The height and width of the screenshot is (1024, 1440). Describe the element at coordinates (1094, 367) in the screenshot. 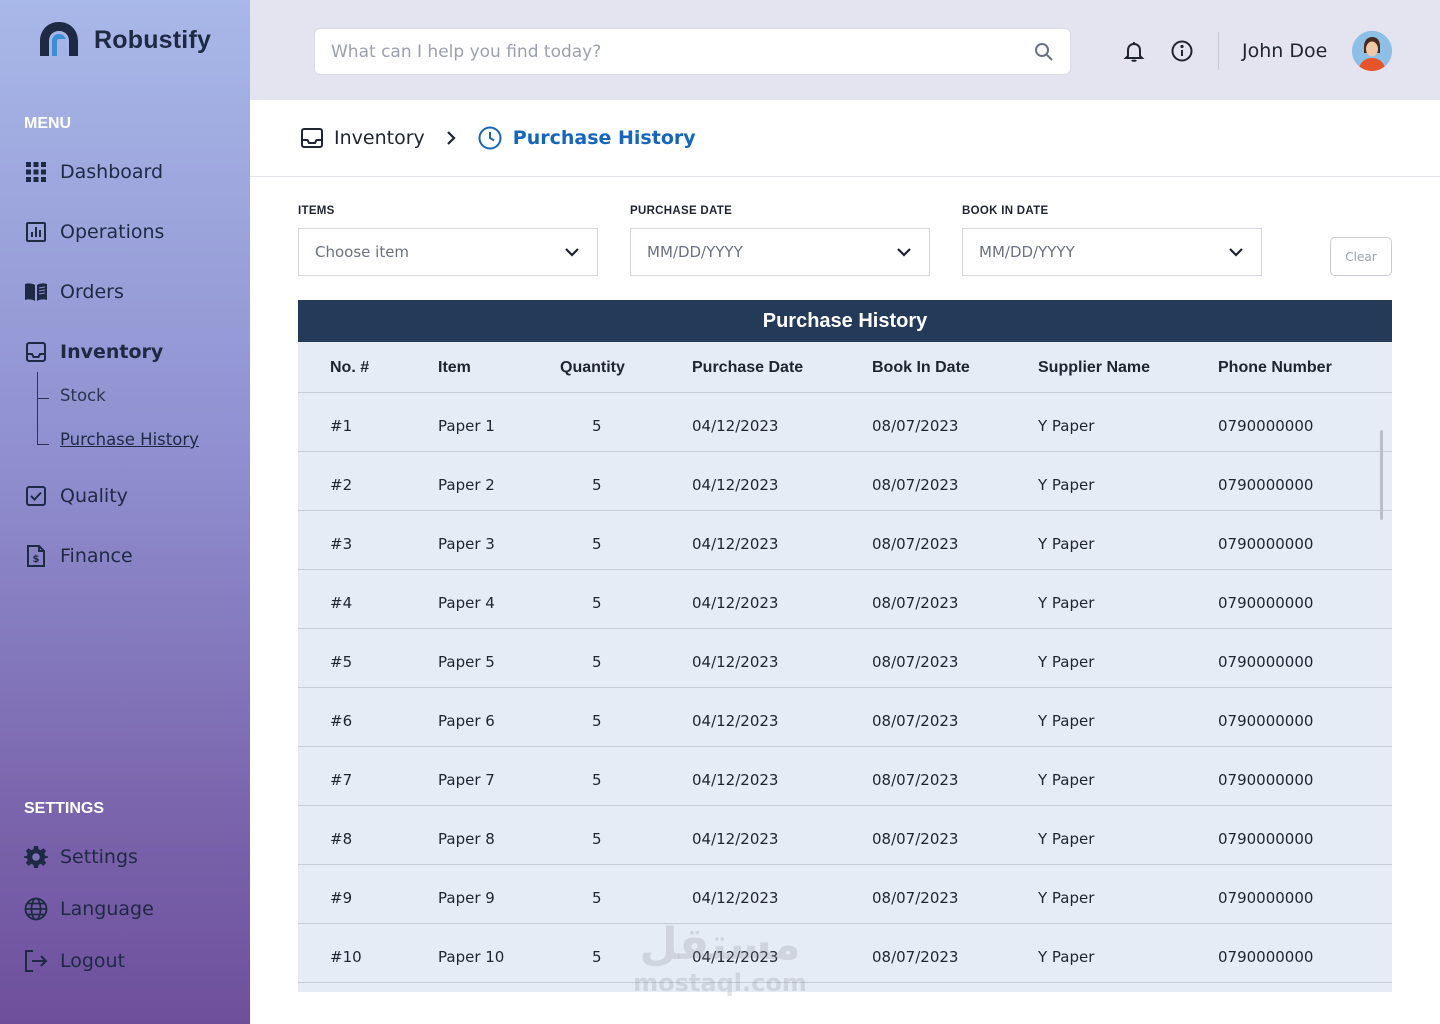

I see `column-header-supplier-name: Supplier Name` at that location.